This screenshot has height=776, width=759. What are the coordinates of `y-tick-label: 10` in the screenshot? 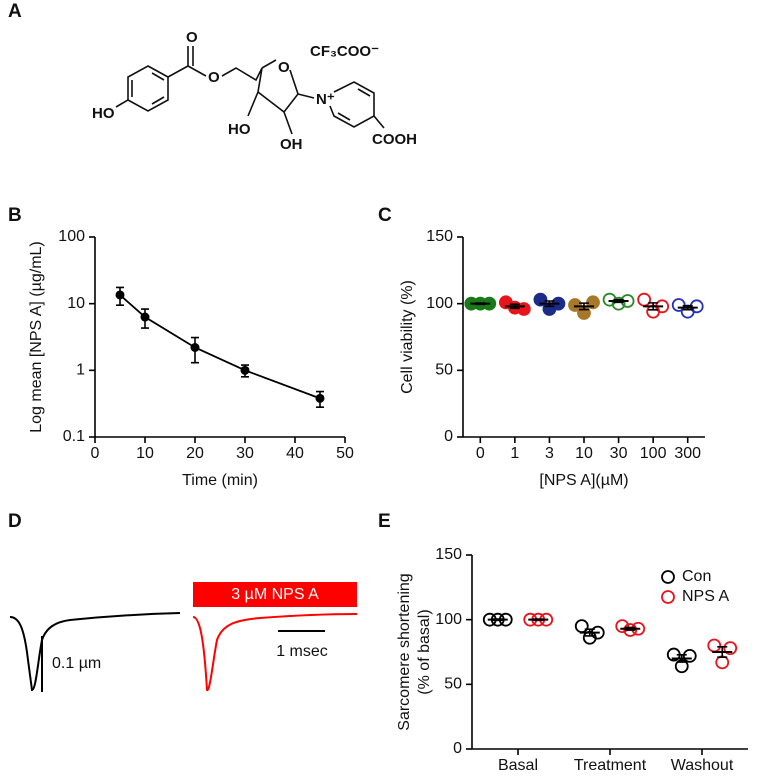 It's located at (76, 303).